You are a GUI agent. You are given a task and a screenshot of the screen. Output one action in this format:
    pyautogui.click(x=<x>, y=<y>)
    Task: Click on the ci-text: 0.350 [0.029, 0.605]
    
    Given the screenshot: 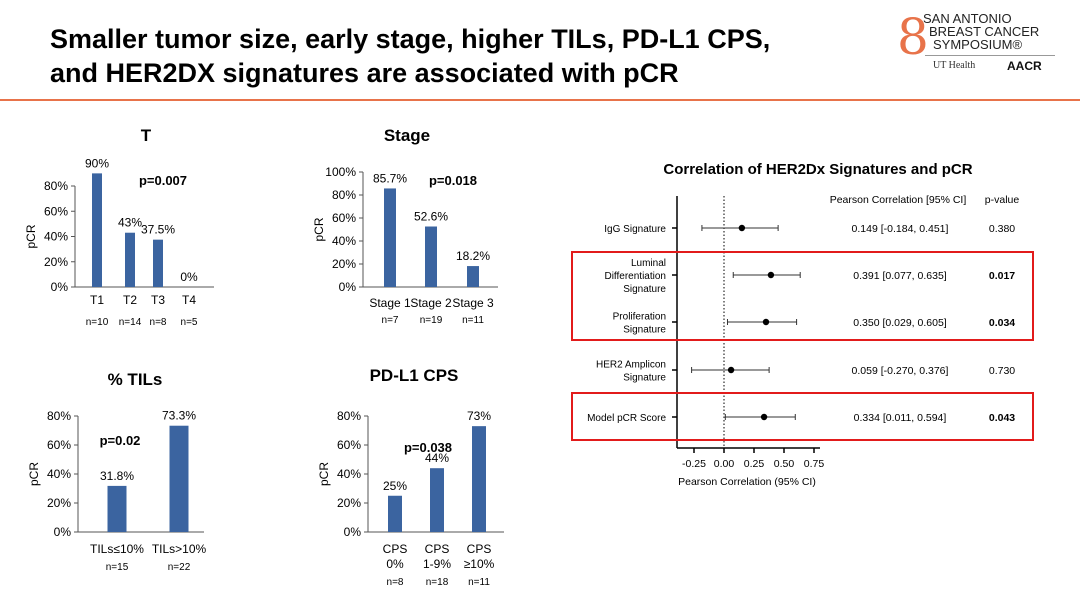 What is the action you would take?
    pyautogui.click(x=899, y=323)
    